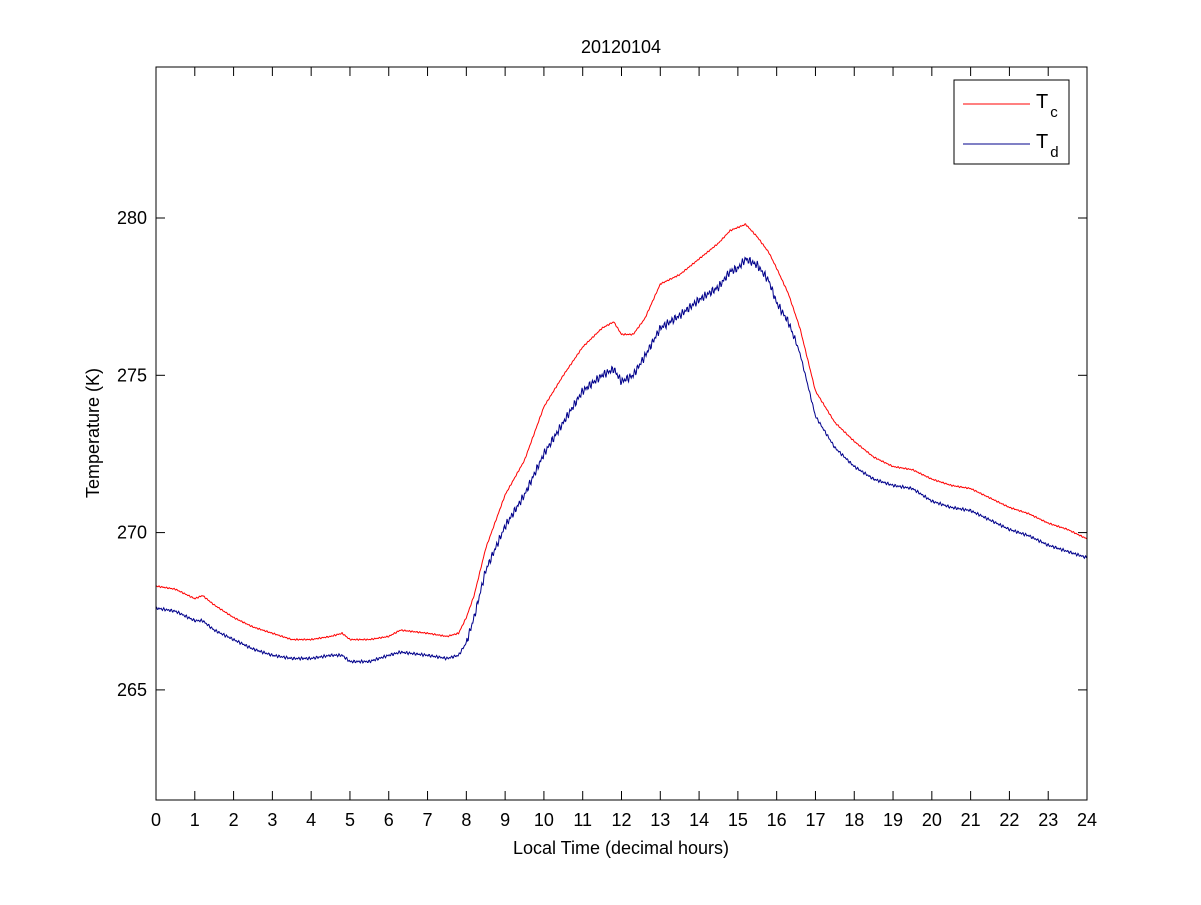 The width and height of the screenshot is (1201, 905). I want to click on x-tick-label: 23, so click(1048, 820).